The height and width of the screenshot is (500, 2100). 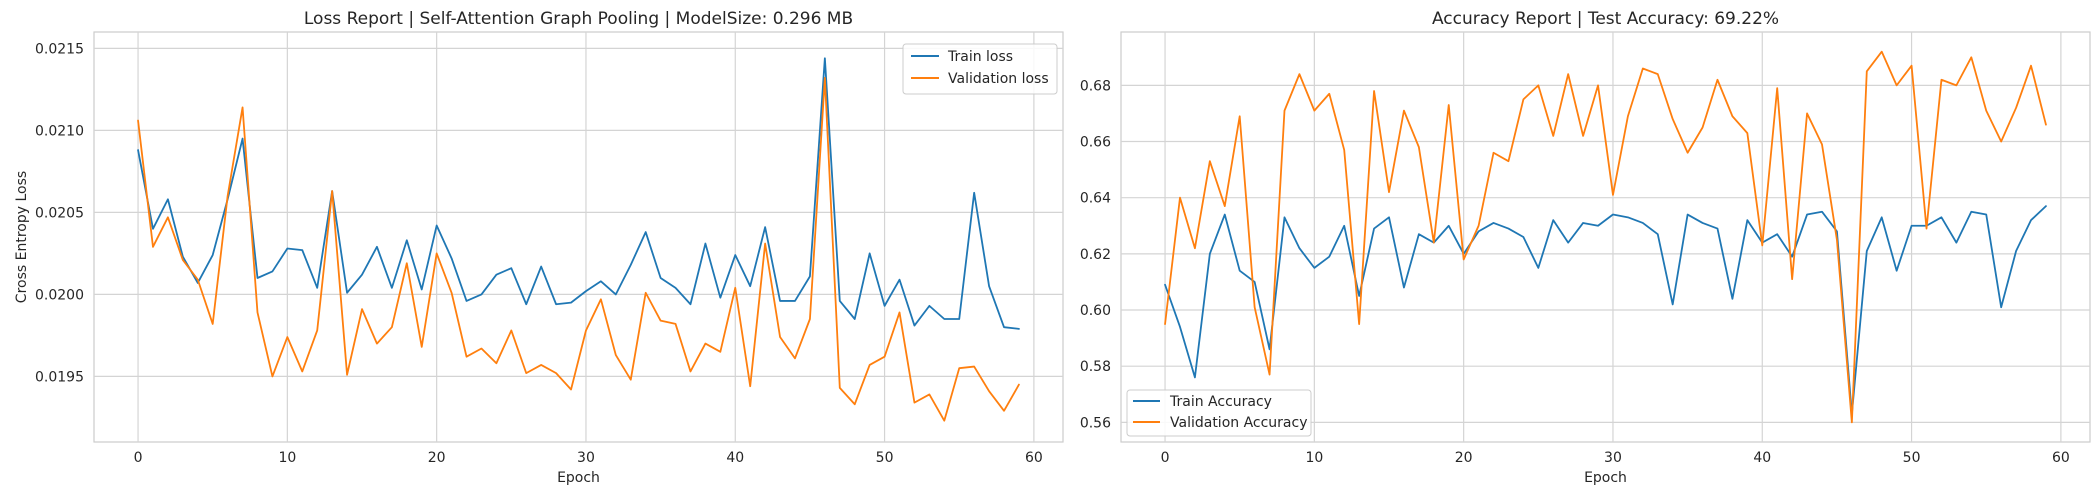 What do you see at coordinates (1220, 402) in the screenshot?
I see `legend-label-train-accuracy: Train Accuracy` at bounding box center [1220, 402].